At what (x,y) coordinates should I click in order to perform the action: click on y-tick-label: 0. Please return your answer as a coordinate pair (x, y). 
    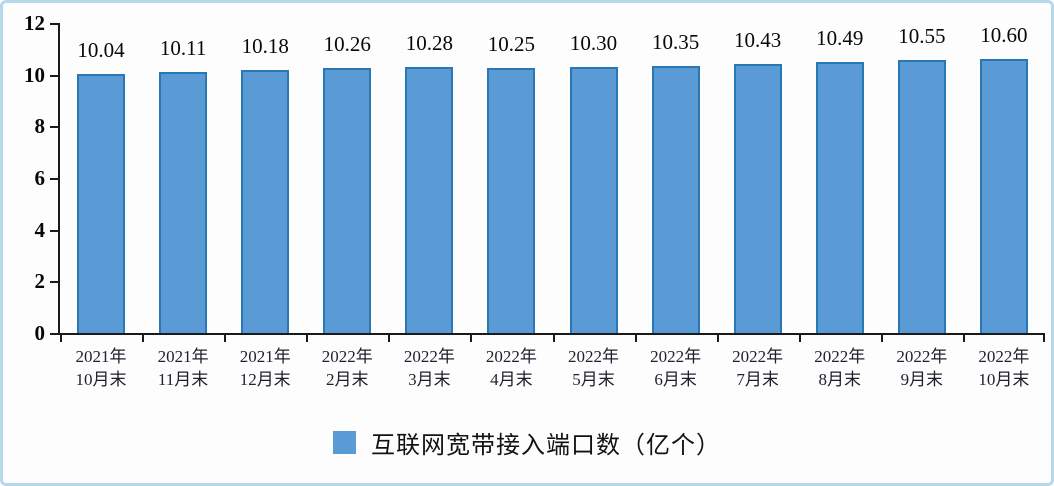
    Looking at the image, I should click on (40, 333).